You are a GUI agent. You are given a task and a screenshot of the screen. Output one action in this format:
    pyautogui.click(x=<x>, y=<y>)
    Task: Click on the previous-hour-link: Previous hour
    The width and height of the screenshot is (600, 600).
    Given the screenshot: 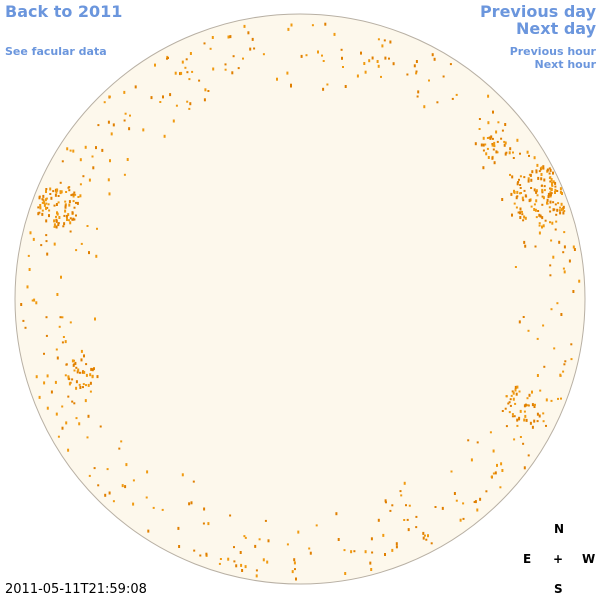 What is the action you would take?
    pyautogui.click(x=552, y=51)
    